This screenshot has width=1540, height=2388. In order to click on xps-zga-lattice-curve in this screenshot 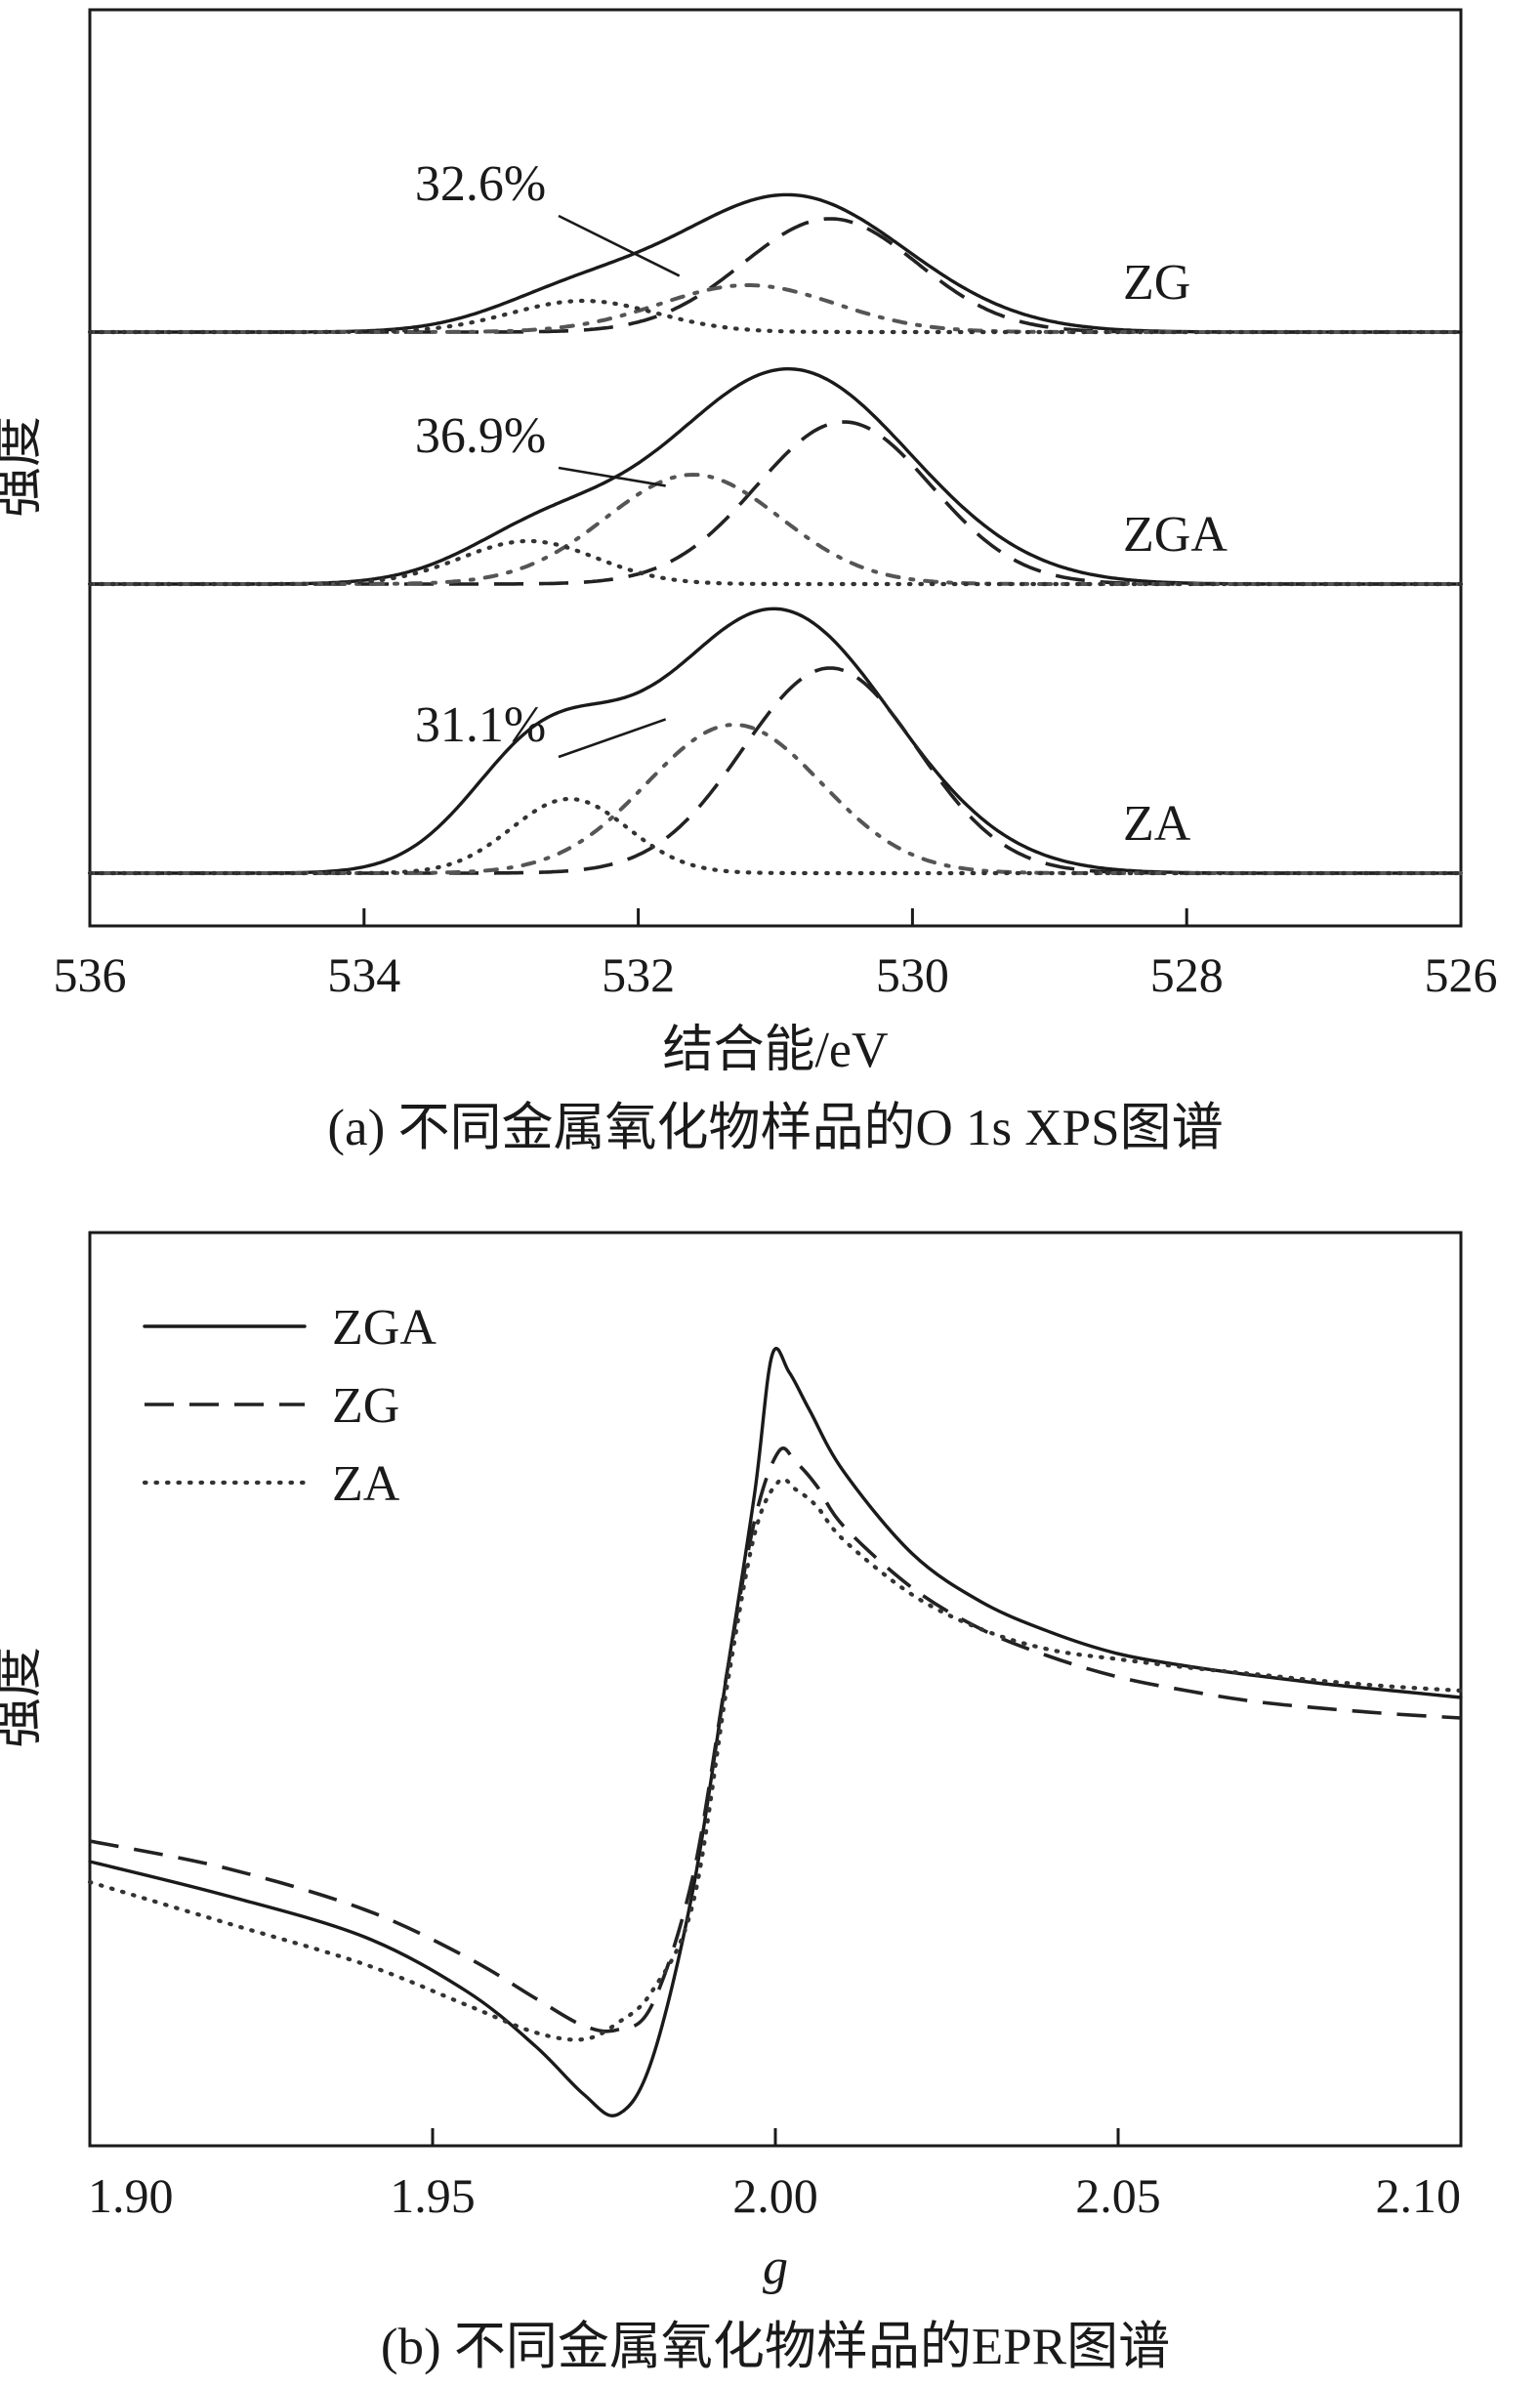, I will do `click(775, 503)`.